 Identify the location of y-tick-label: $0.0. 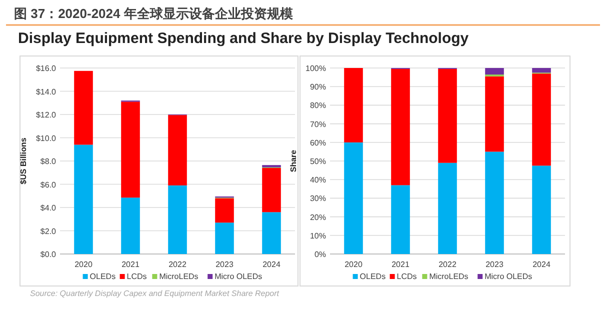
(48, 254).